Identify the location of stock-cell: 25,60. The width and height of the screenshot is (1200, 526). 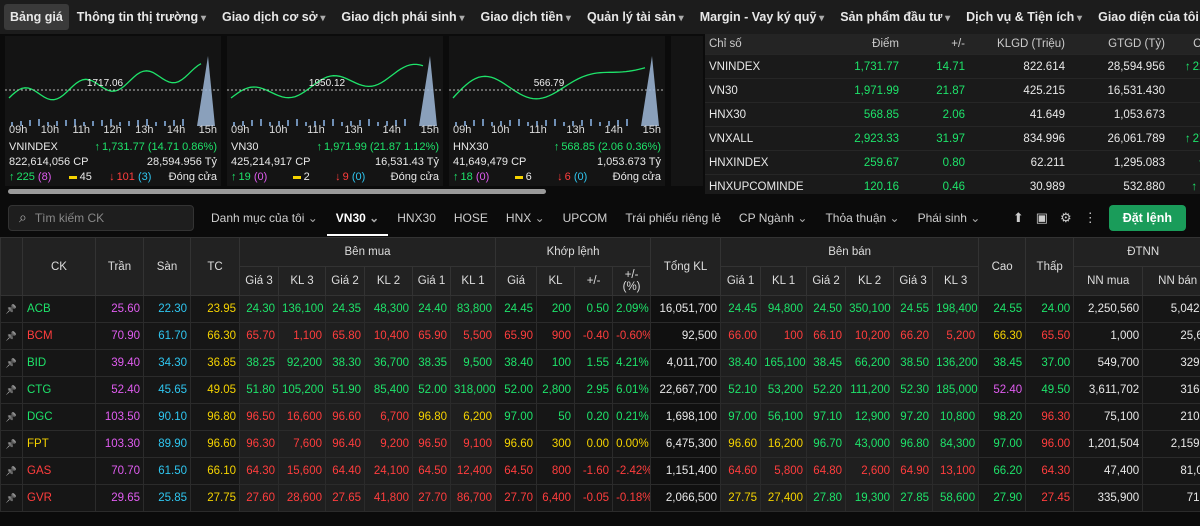
(1171, 336).